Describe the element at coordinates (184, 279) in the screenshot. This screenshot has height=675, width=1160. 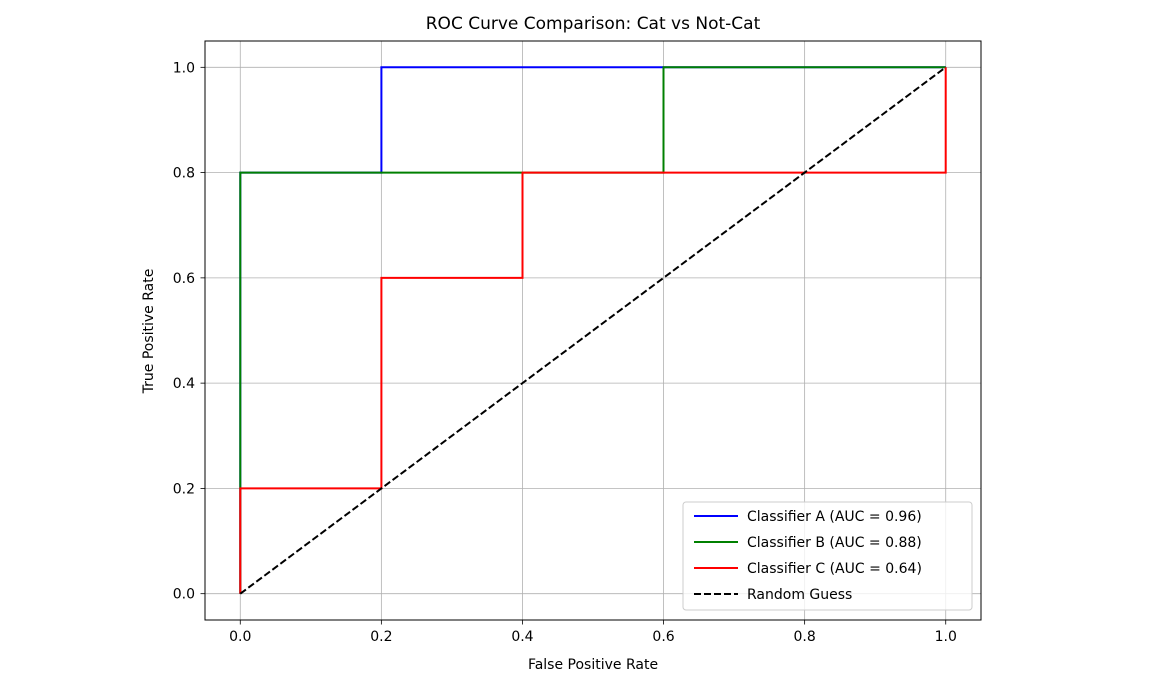
I see `y-tick-label: 0.6` at that location.